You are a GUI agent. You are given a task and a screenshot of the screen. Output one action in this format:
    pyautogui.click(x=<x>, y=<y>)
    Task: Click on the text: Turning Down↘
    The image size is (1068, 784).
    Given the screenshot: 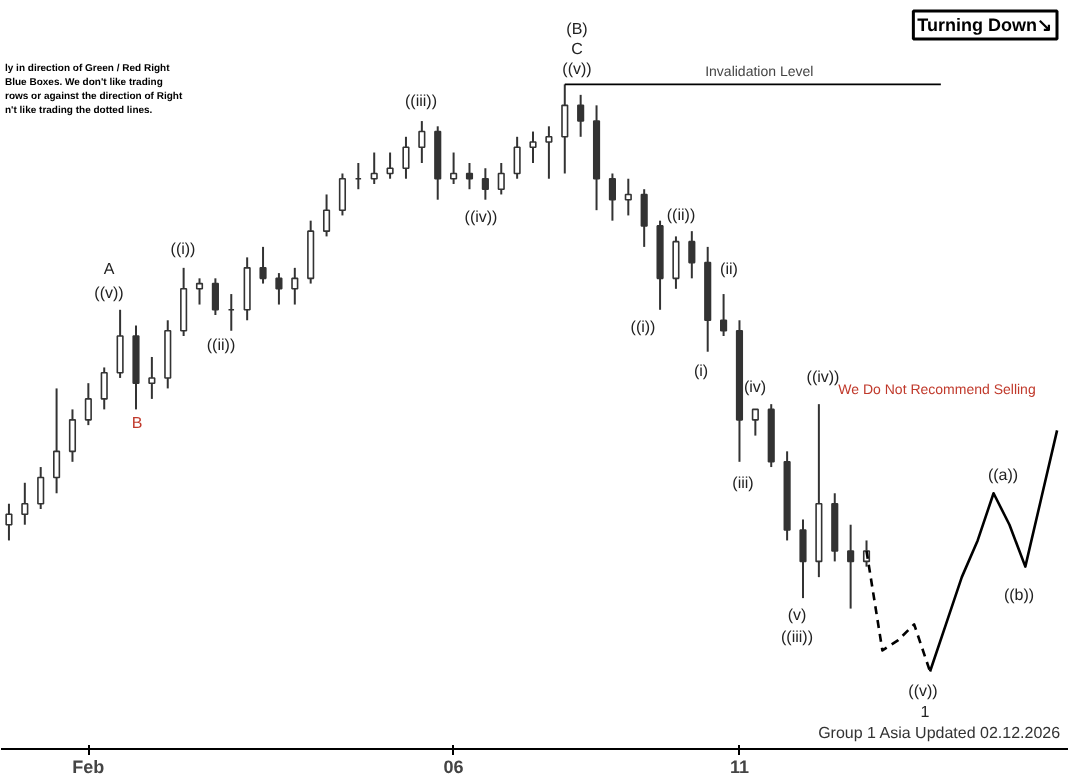 What is the action you would take?
    pyautogui.click(x=985, y=25)
    